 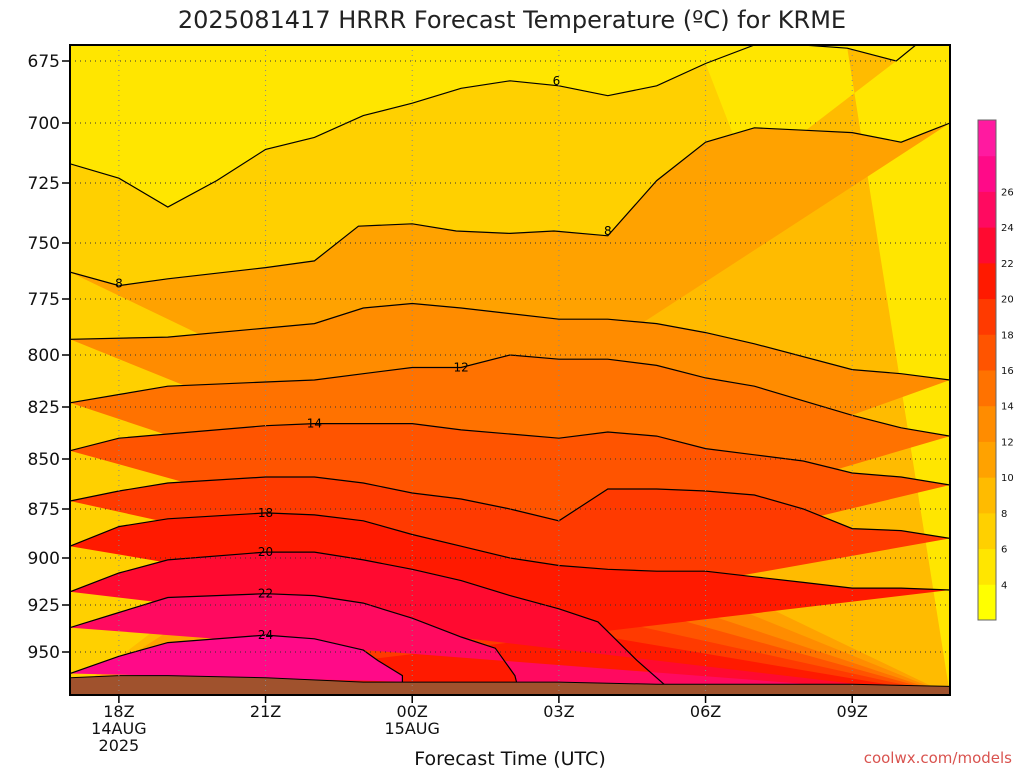 I want to click on colorbar-label-10: 10, so click(x=1007, y=478).